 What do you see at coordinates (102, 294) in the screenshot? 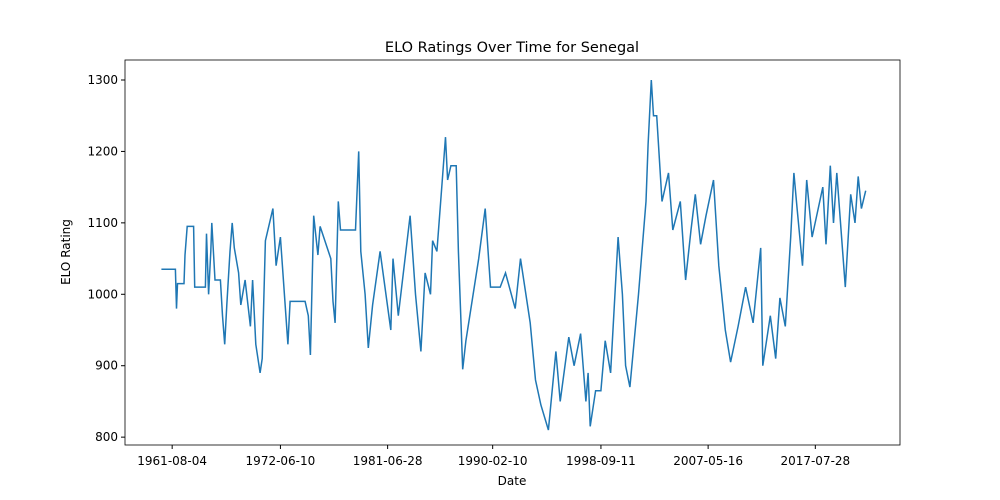
I see `y-tick-label: 1000` at bounding box center [102, 294].